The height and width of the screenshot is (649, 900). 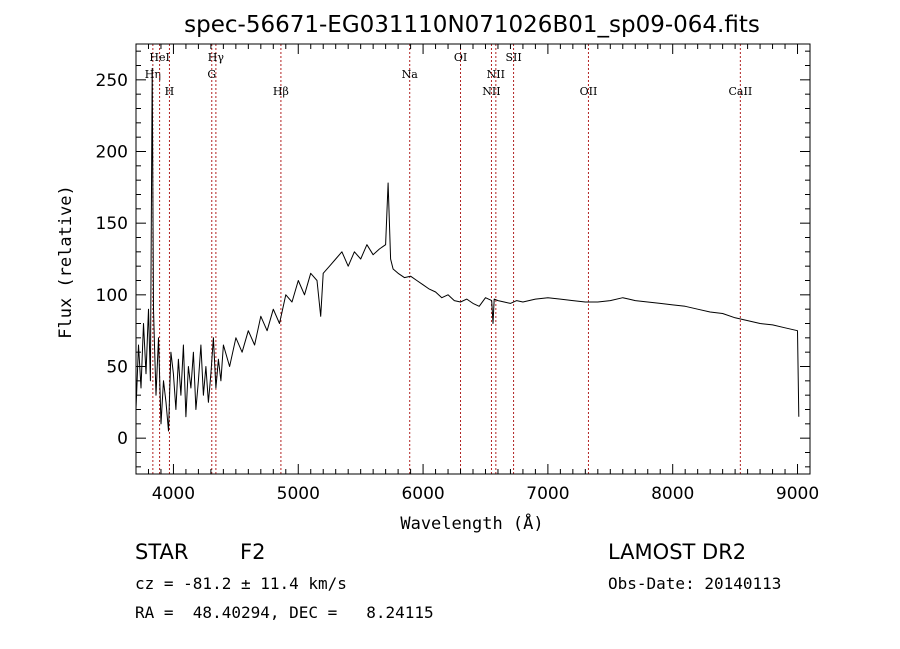 I want to click on spectral-line-label: HeI, so click(x=159, y=57).